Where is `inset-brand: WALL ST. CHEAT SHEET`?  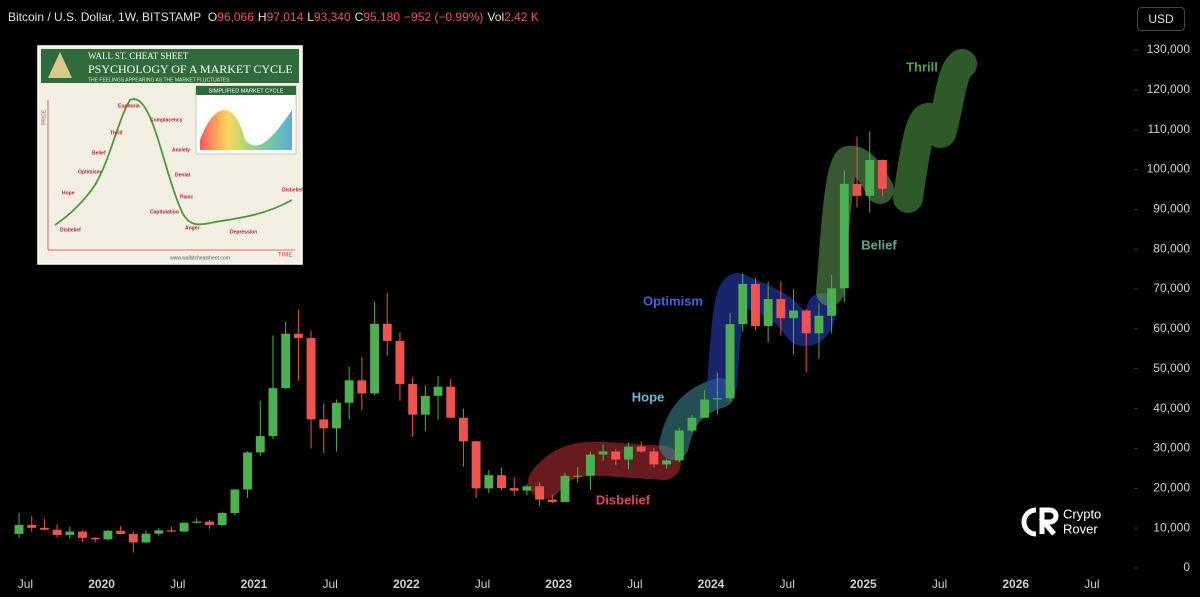 inset-brand: WALL ST. CHEAT SHEET is located at coordinates (138, 56).